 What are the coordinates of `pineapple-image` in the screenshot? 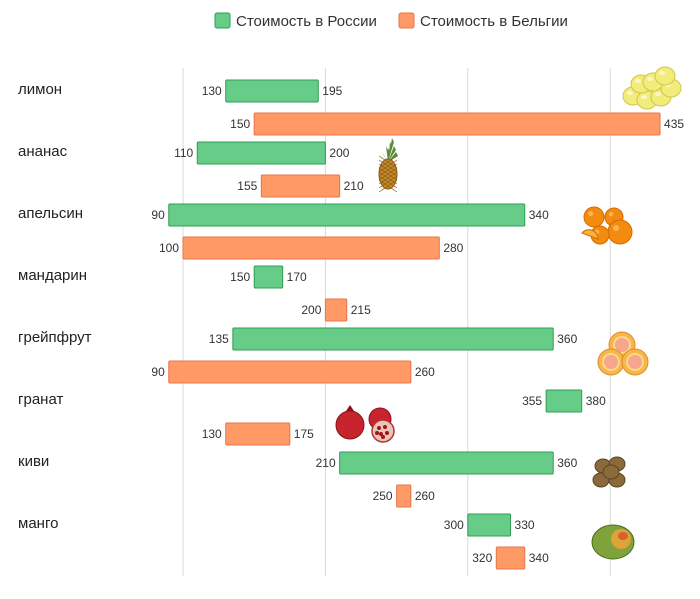 It's located at (388, 165).